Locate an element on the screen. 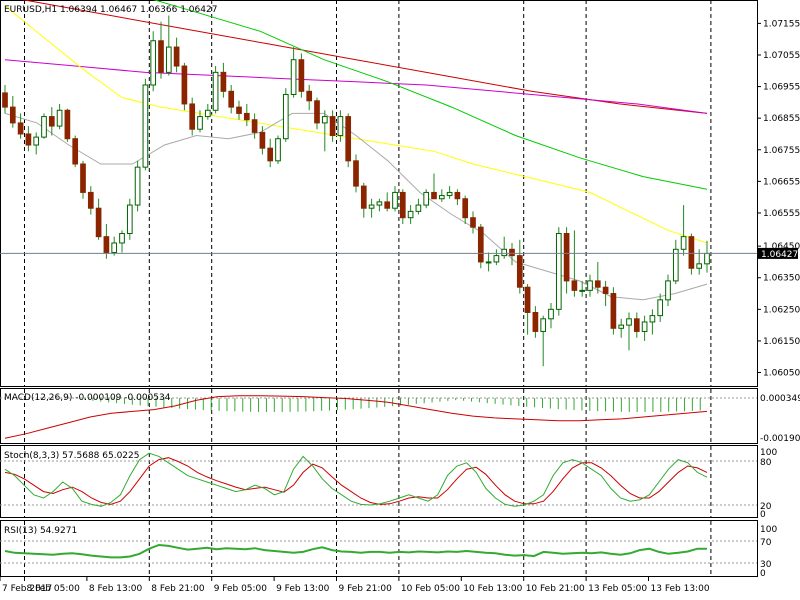  rsi-title: RSI(13) 54.9271 is located at coordinates (40, 531).